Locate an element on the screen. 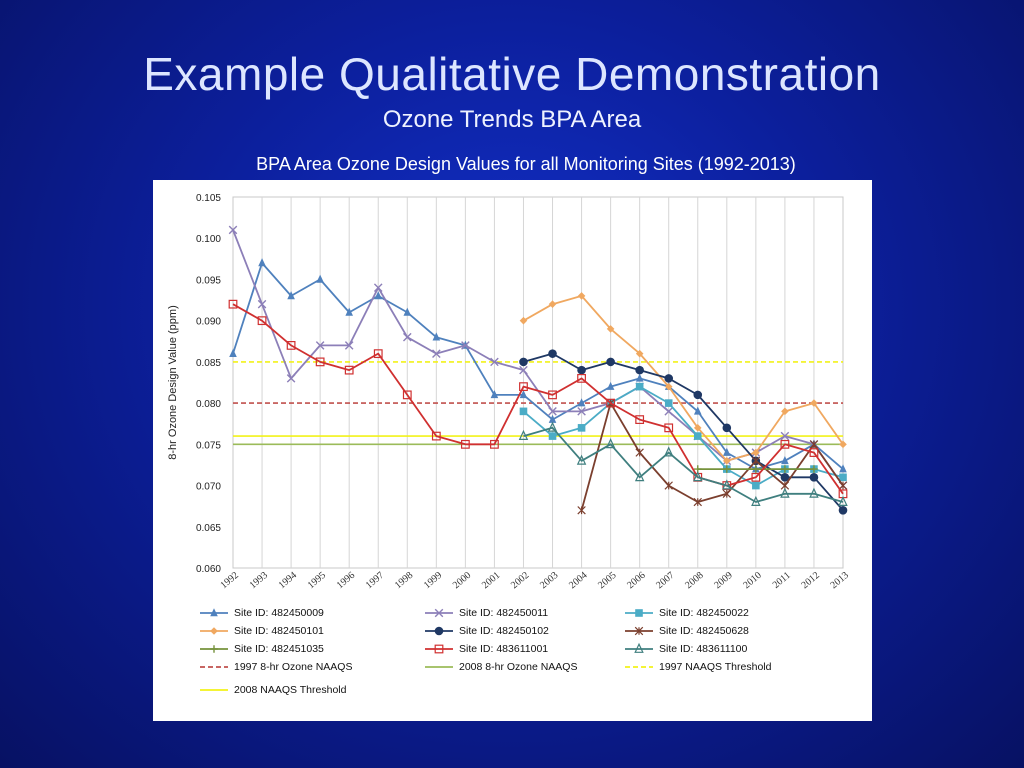  y-tick-label: 0.070 is located at coordinates (208, 487).